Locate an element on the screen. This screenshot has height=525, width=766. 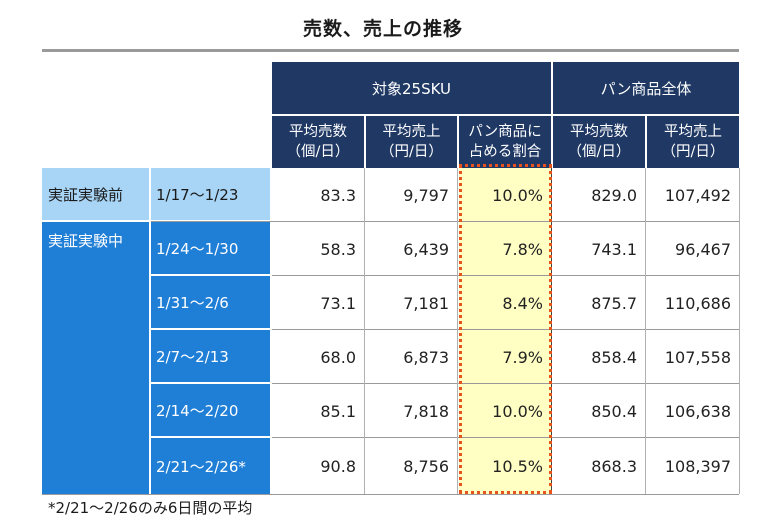
share-column-highlight is located at coordinates (505, 331).